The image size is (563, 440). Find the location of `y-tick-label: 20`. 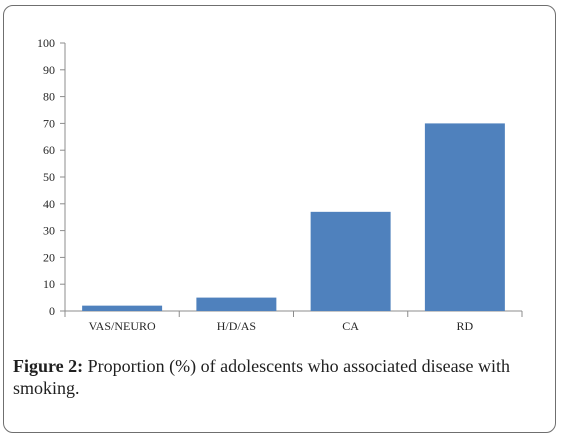

y-tick-label: 20 is located at coordinates (49, 257).